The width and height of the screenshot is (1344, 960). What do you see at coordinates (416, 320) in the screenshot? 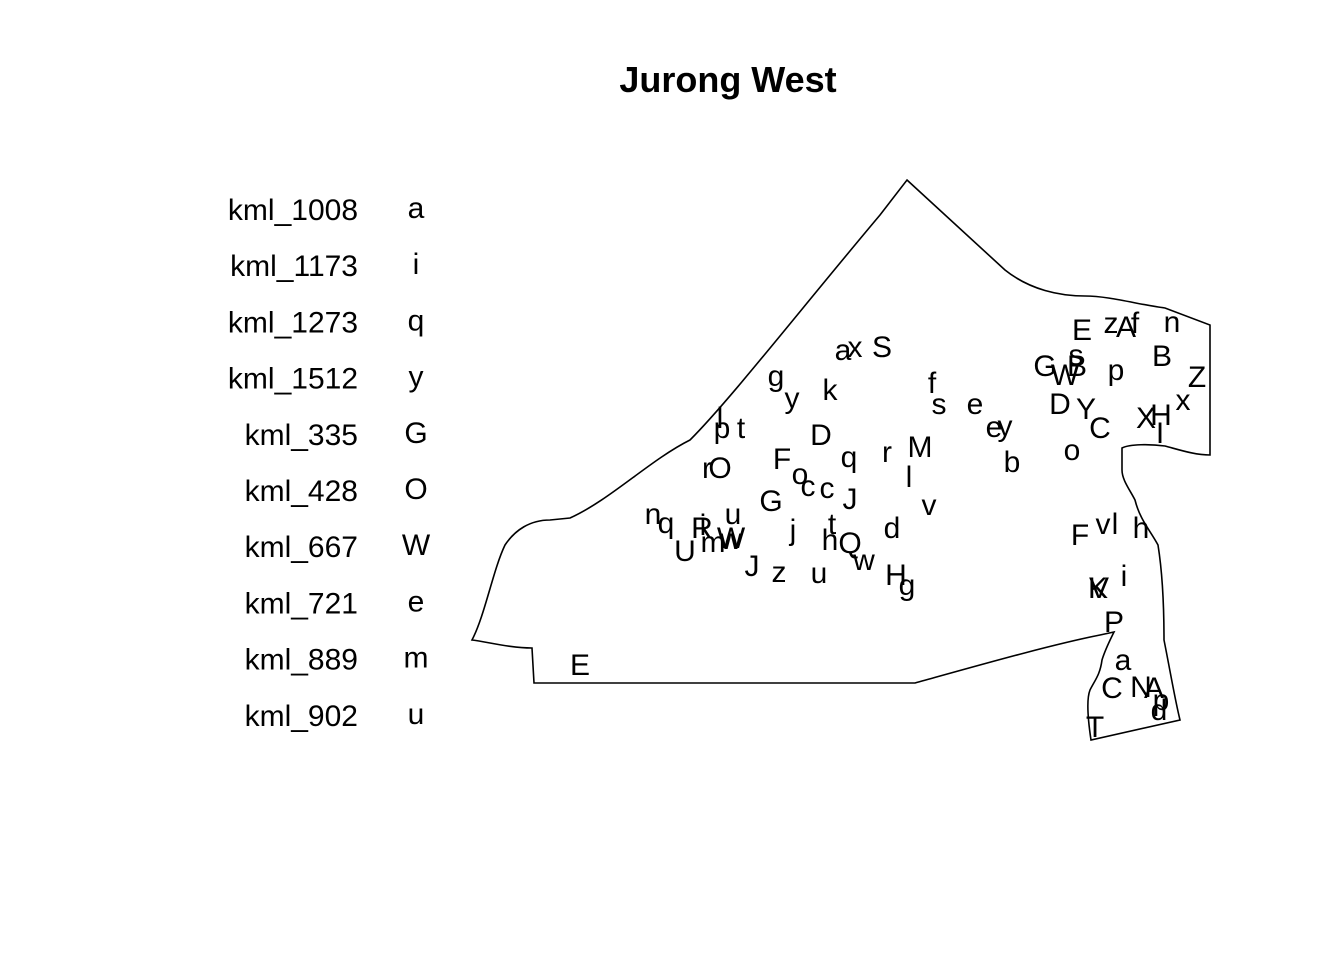
I see `legend-symbol: q` at bounding box center [416, 320].